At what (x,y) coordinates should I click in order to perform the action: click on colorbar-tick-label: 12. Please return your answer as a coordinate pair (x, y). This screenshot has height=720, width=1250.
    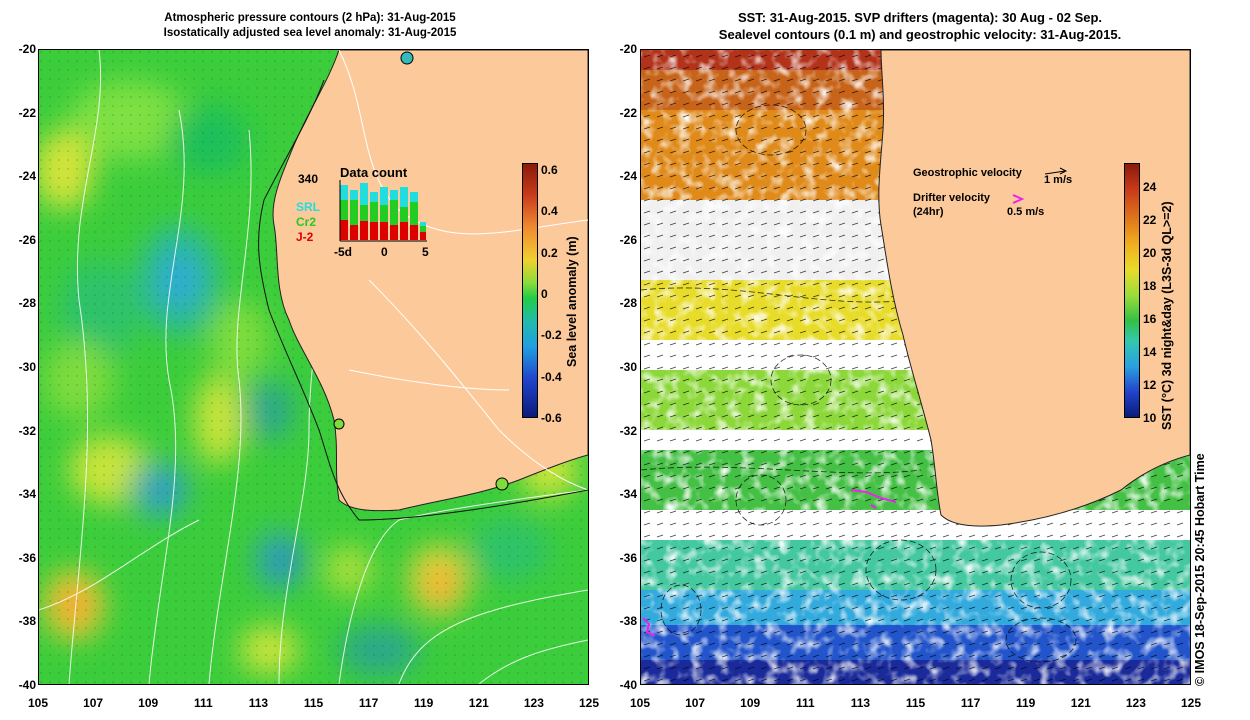
    Looking at the image, I should click on (1150, 385).